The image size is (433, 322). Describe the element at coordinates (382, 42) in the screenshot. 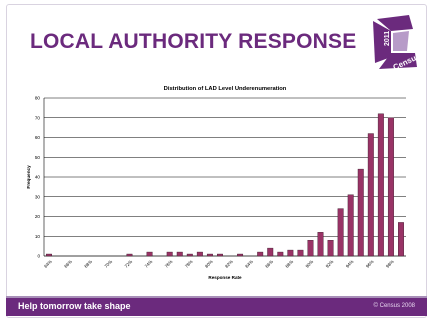

I see `logo-shape-left` at that location.